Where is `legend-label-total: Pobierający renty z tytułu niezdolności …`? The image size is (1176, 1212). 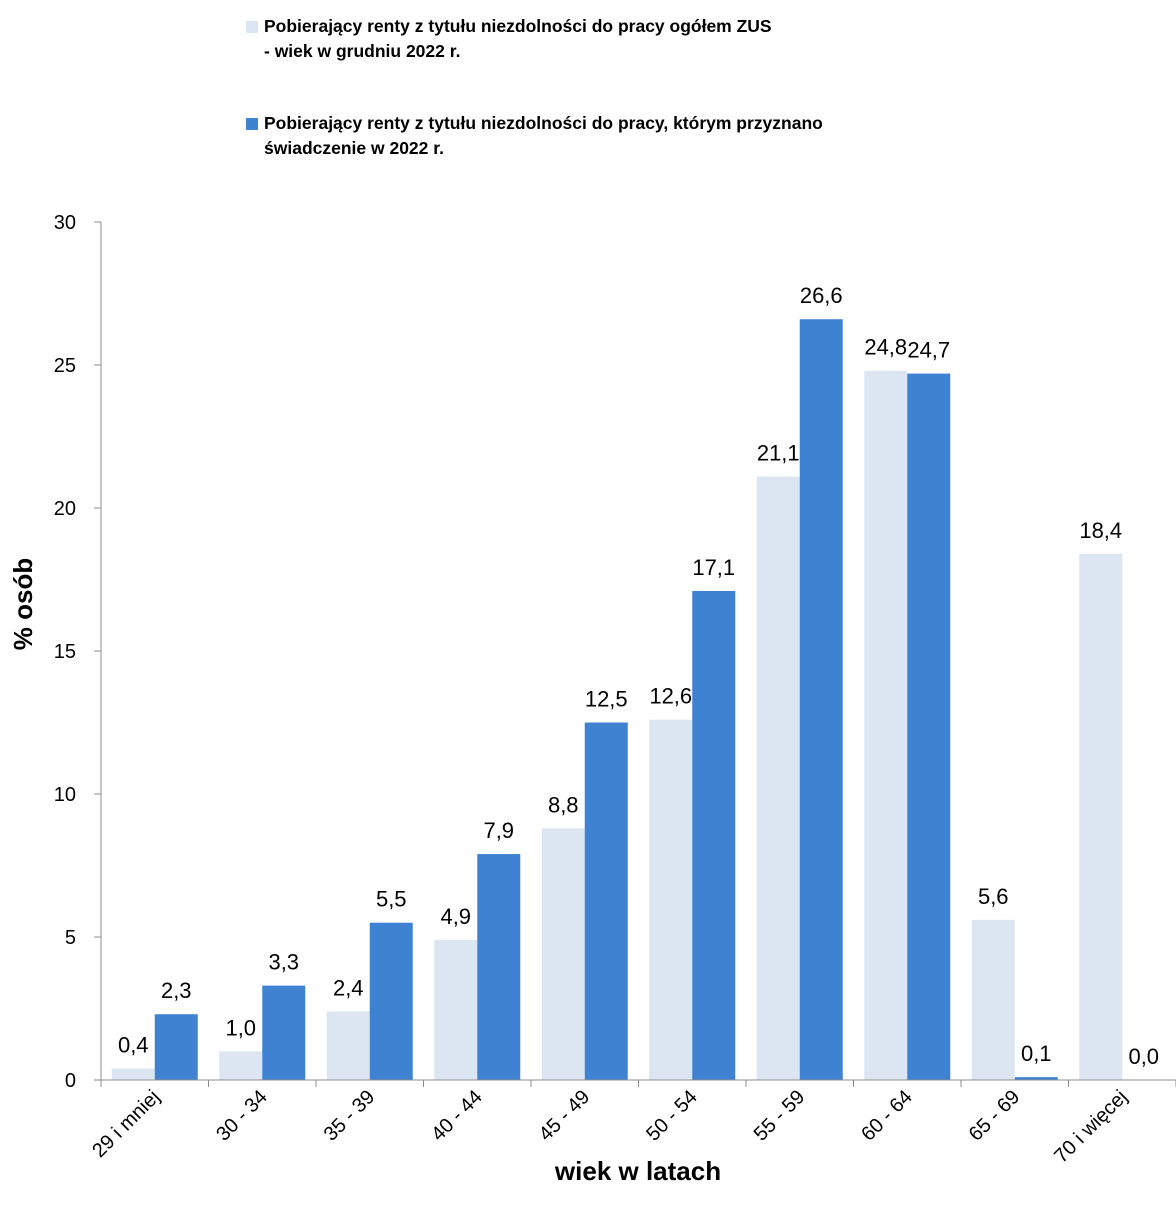
legend-label-total: Pobierający renty z tytułu niezdolności … is located at coordinates (518, 38).